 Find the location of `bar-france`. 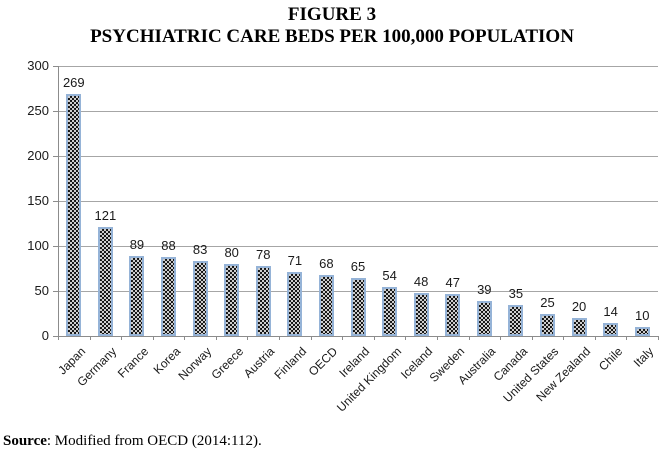

bar-france is located at coordinates (137, 295).